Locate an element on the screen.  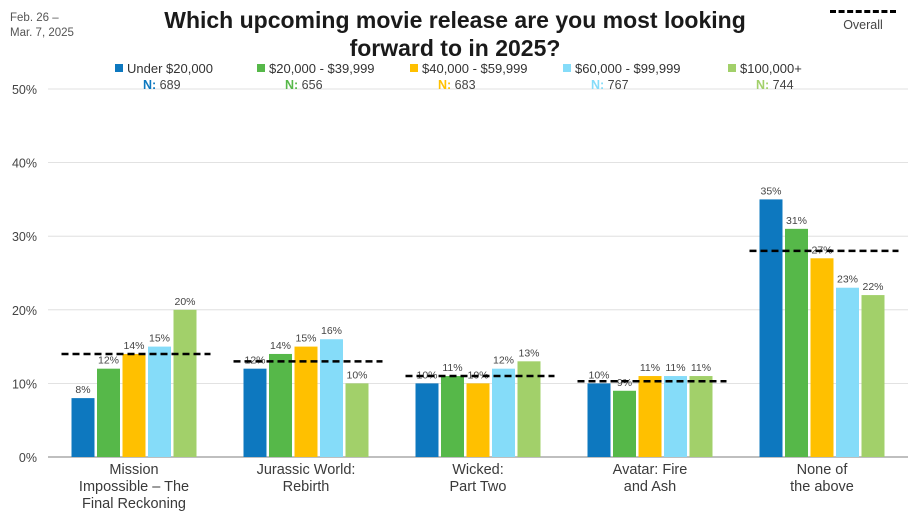
legend-series-name: $100,000+ is located at coordinates (771, 68).